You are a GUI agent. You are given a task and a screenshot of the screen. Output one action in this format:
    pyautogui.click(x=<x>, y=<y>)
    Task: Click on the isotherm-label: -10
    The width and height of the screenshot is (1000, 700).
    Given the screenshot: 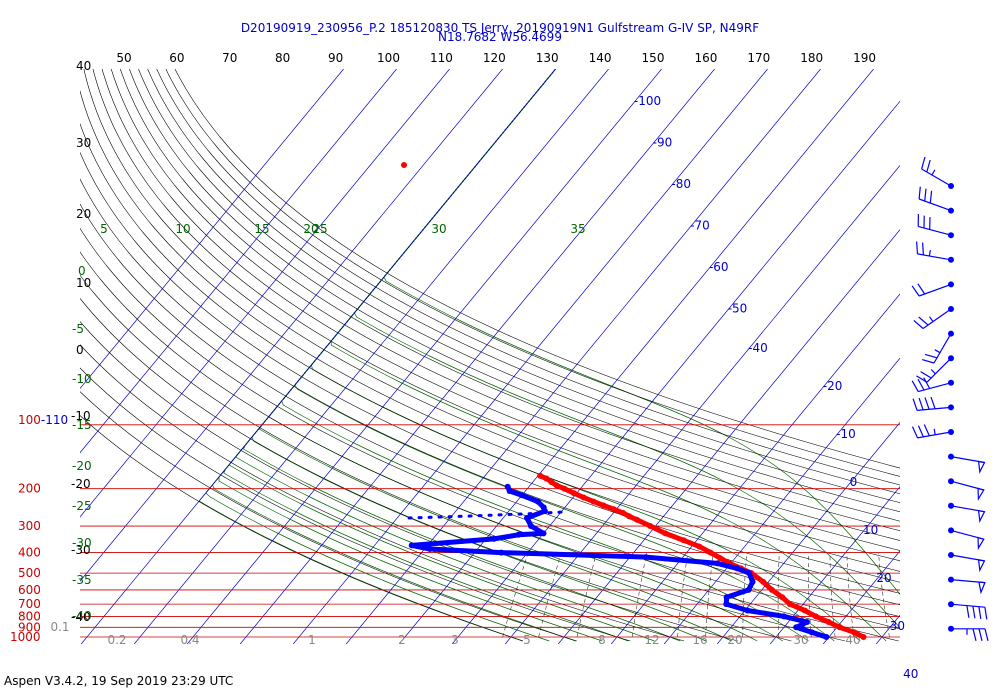 What is the action you would take?
    pyautogui.click(x=846, y=434)
    